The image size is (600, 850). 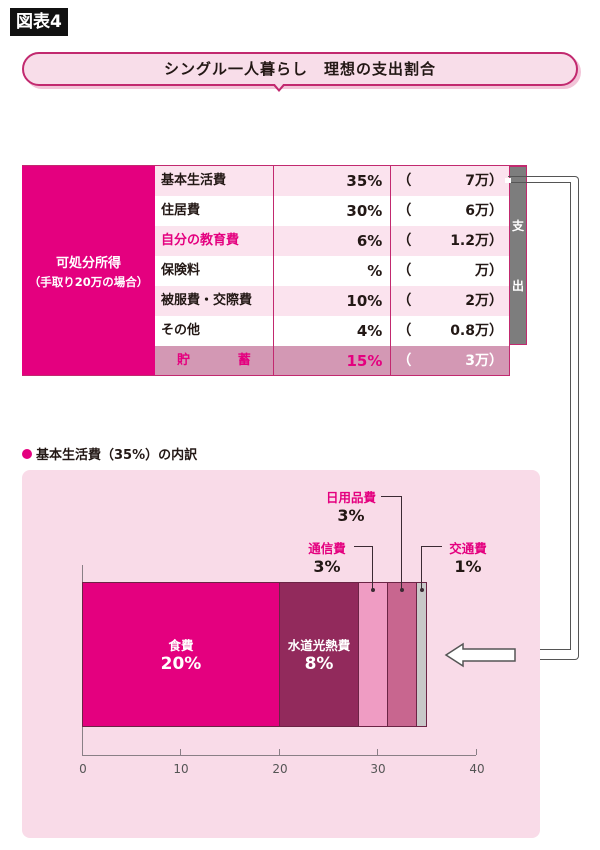 I want to click on row-percent: %, so click(x=331, y=271).